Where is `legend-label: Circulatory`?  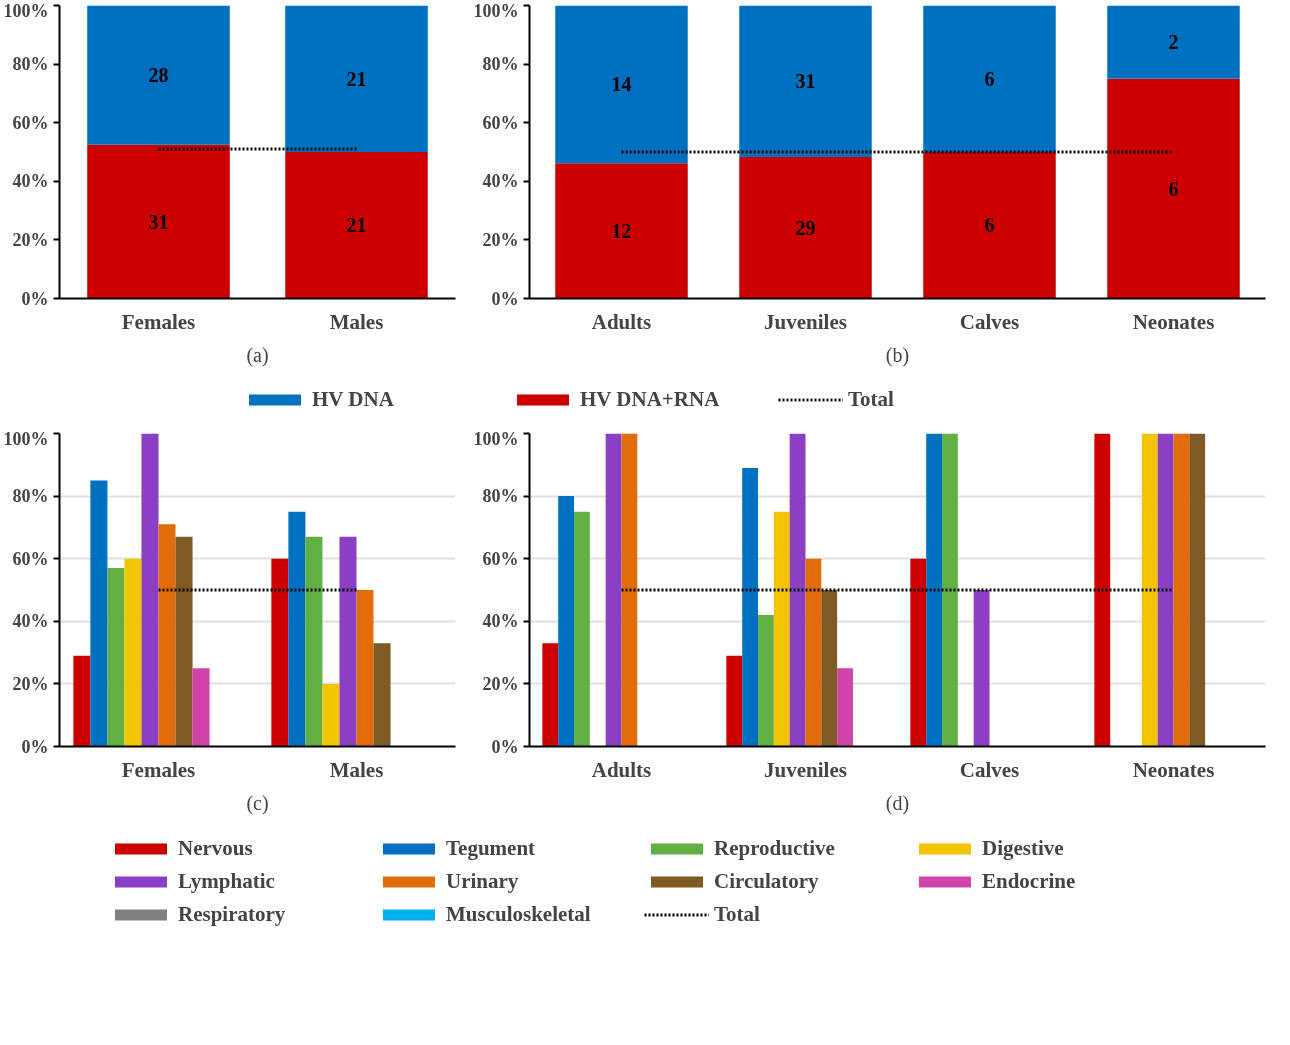 legend-label: Circulatory is located at coordinates (767, 881).